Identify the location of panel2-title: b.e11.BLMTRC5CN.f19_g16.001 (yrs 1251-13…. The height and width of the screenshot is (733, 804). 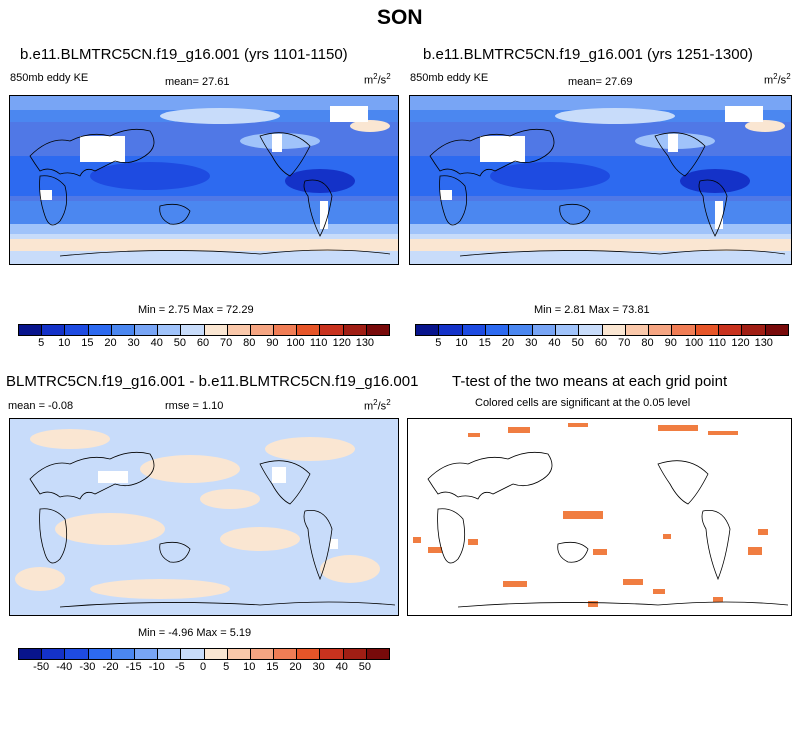
(588, 54).